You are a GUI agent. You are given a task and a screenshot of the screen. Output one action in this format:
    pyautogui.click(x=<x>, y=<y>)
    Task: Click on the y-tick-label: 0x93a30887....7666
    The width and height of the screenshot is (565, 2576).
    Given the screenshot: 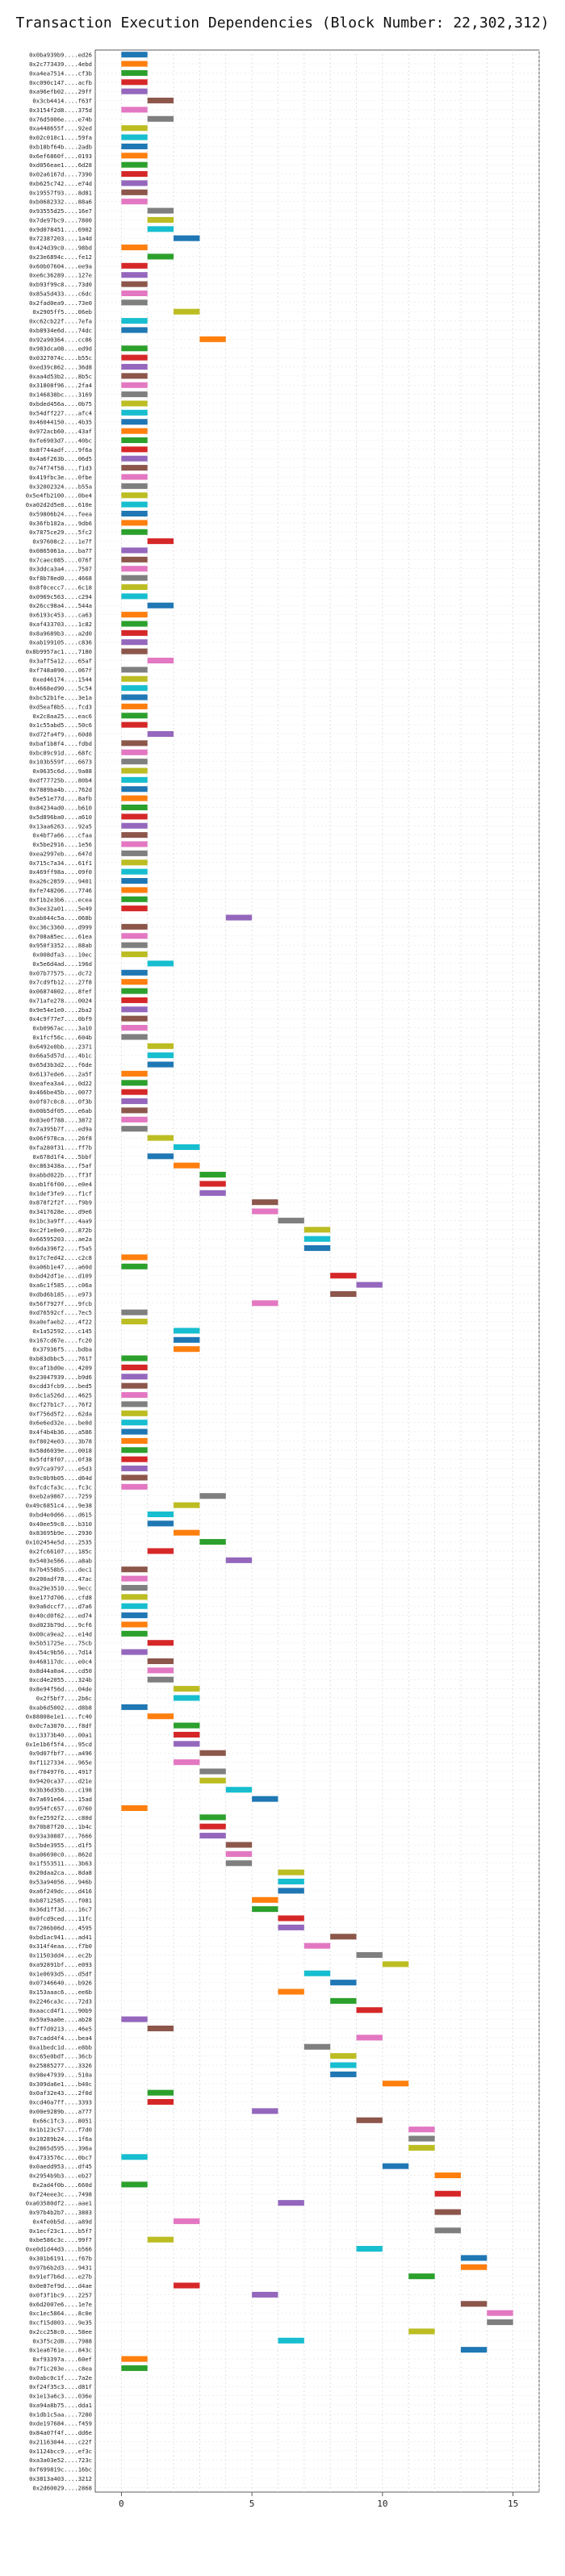 What is the action you would take?
    pyautogui.click(x=60, y=1836)
    